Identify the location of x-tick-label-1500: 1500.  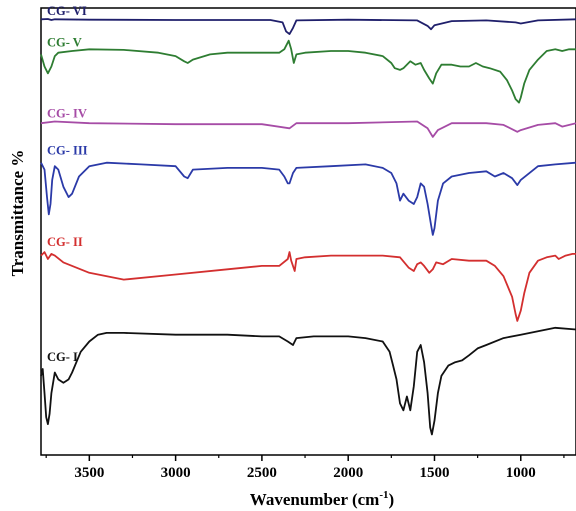
(434, 473).